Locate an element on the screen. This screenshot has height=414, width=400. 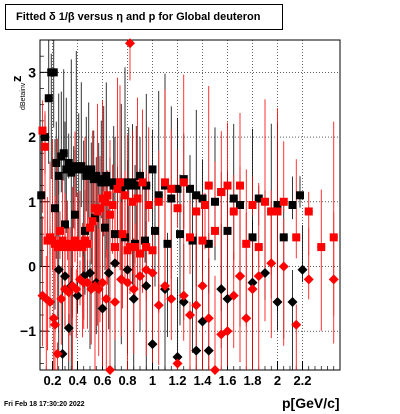
y-tick-label: 2 is located at coordinates (32, 137).